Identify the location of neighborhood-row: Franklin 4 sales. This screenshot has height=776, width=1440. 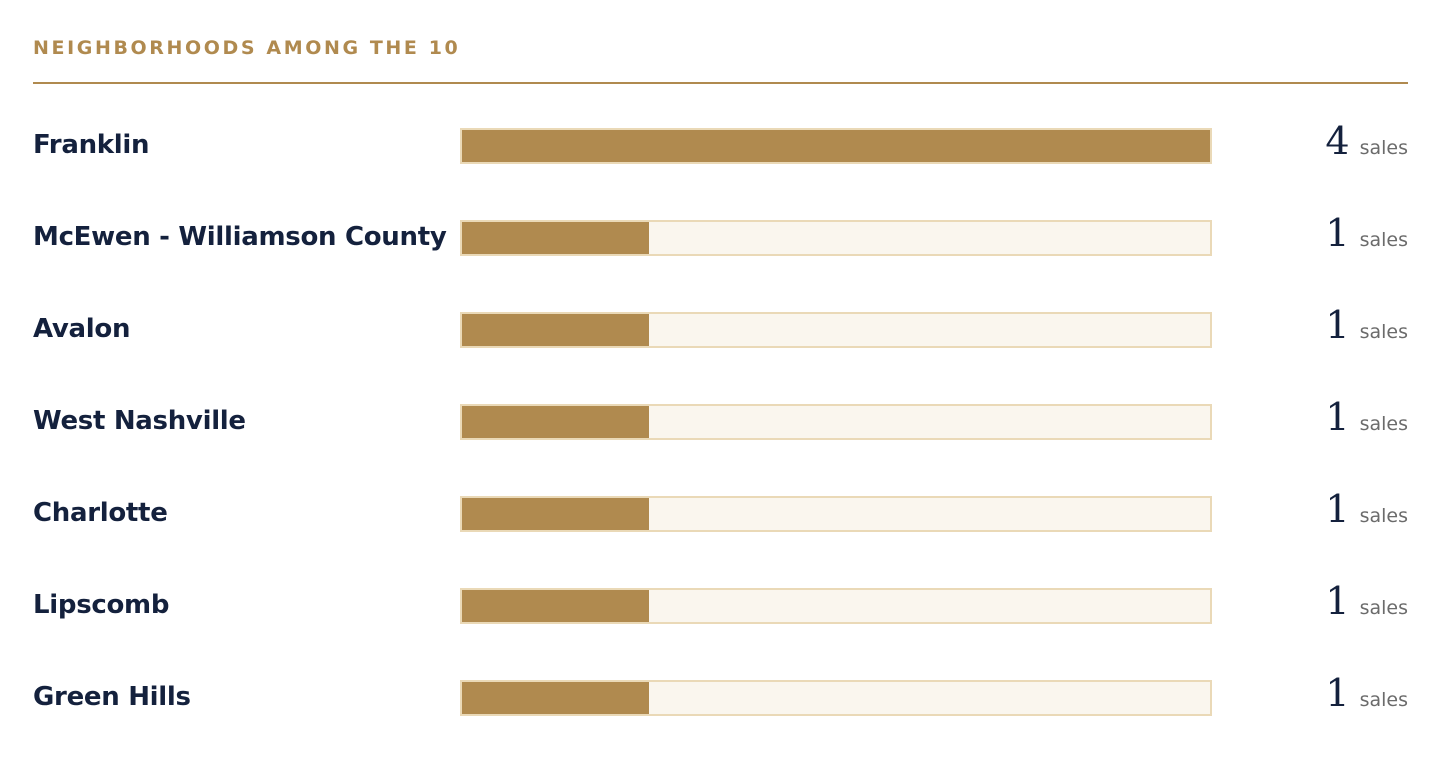
(720, 146).